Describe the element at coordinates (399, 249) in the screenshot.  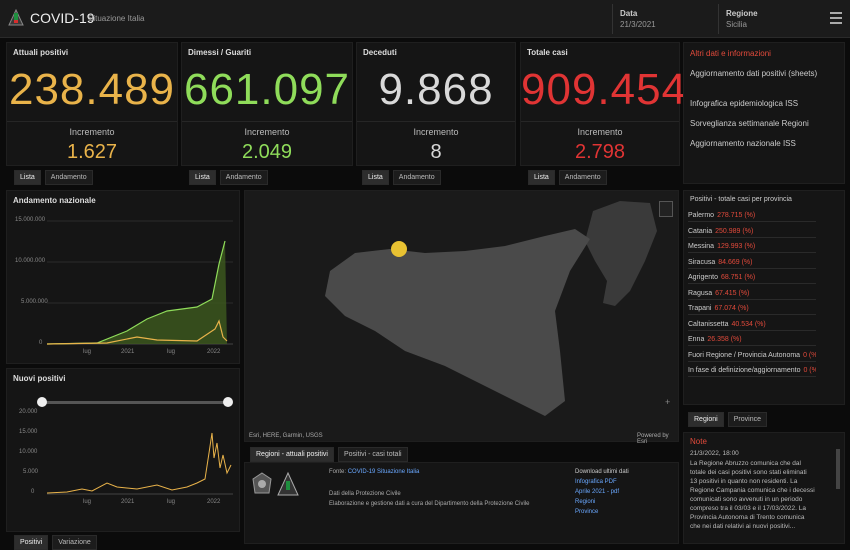
I see `location-marker` at that location.